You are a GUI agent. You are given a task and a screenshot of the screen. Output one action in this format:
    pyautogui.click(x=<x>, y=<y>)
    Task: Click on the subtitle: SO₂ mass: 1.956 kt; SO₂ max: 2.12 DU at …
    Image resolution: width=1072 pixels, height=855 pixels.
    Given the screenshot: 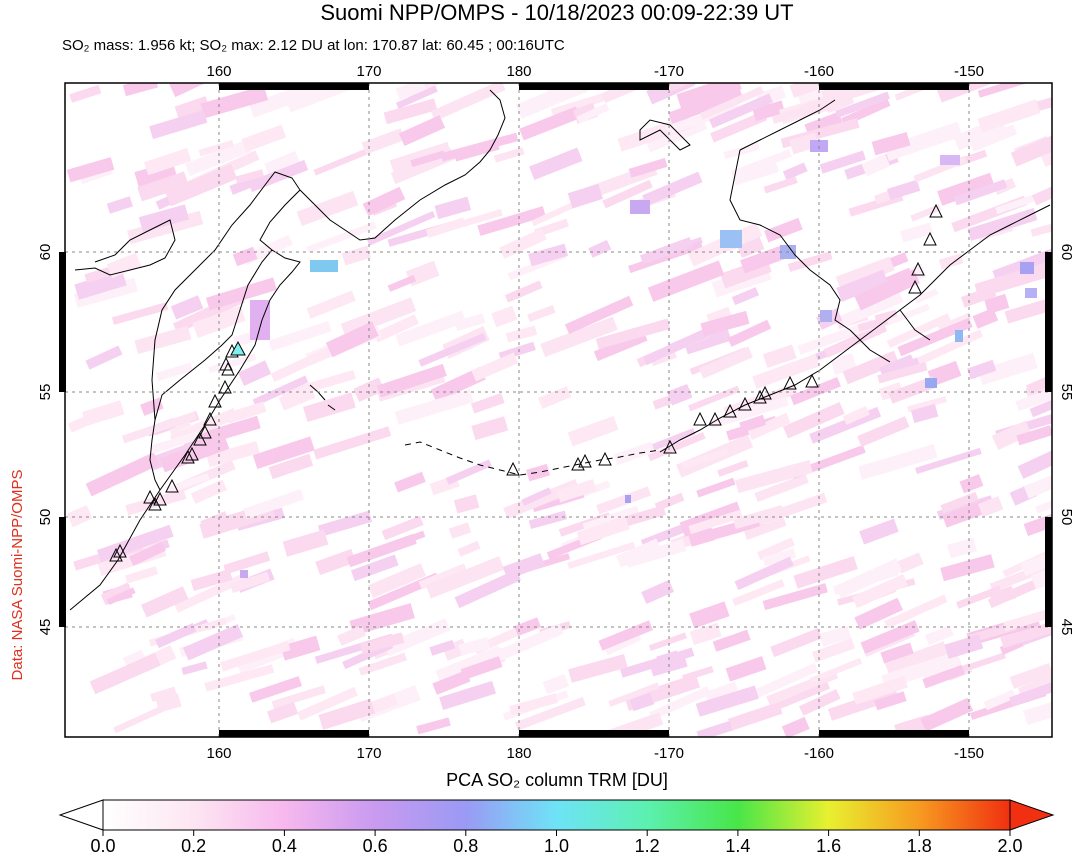 What is the action you would take?
    pyautogui.click(x=313, y=45)
    